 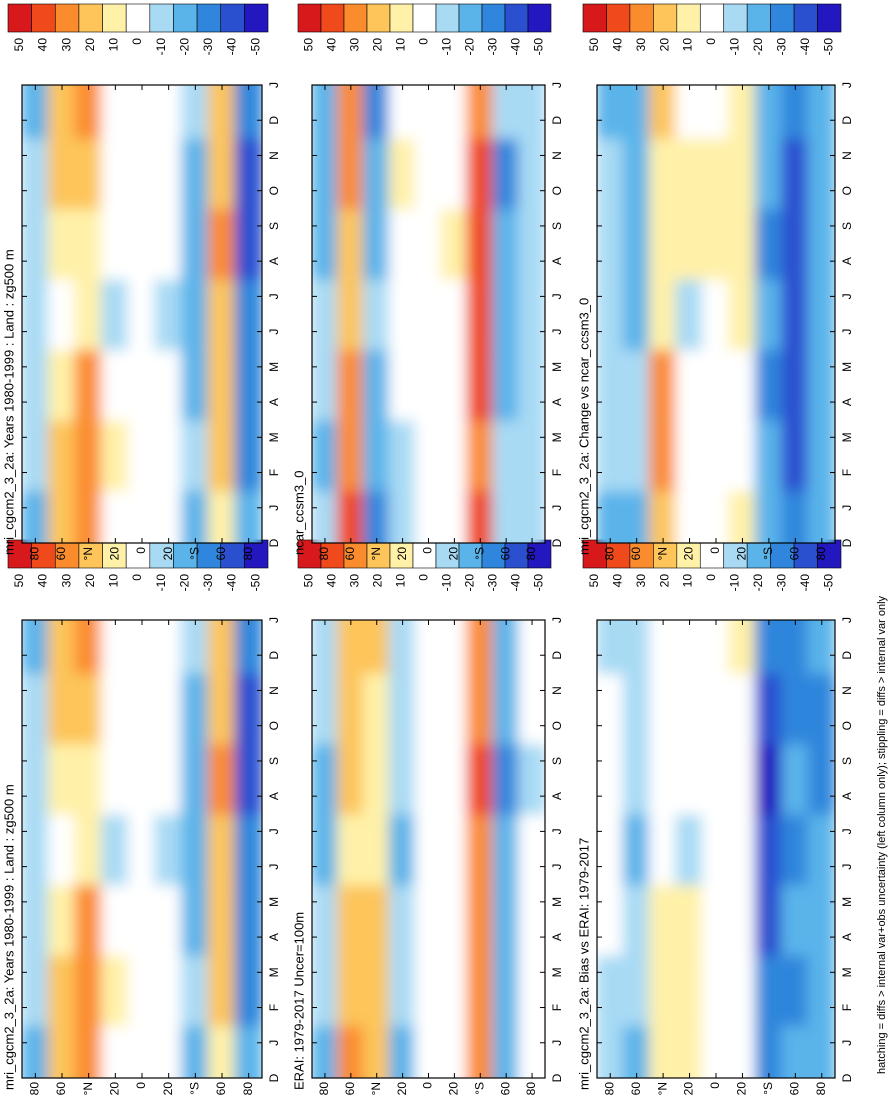 I want to click on y-tick-label: 60, so click(x=221, y=1089).